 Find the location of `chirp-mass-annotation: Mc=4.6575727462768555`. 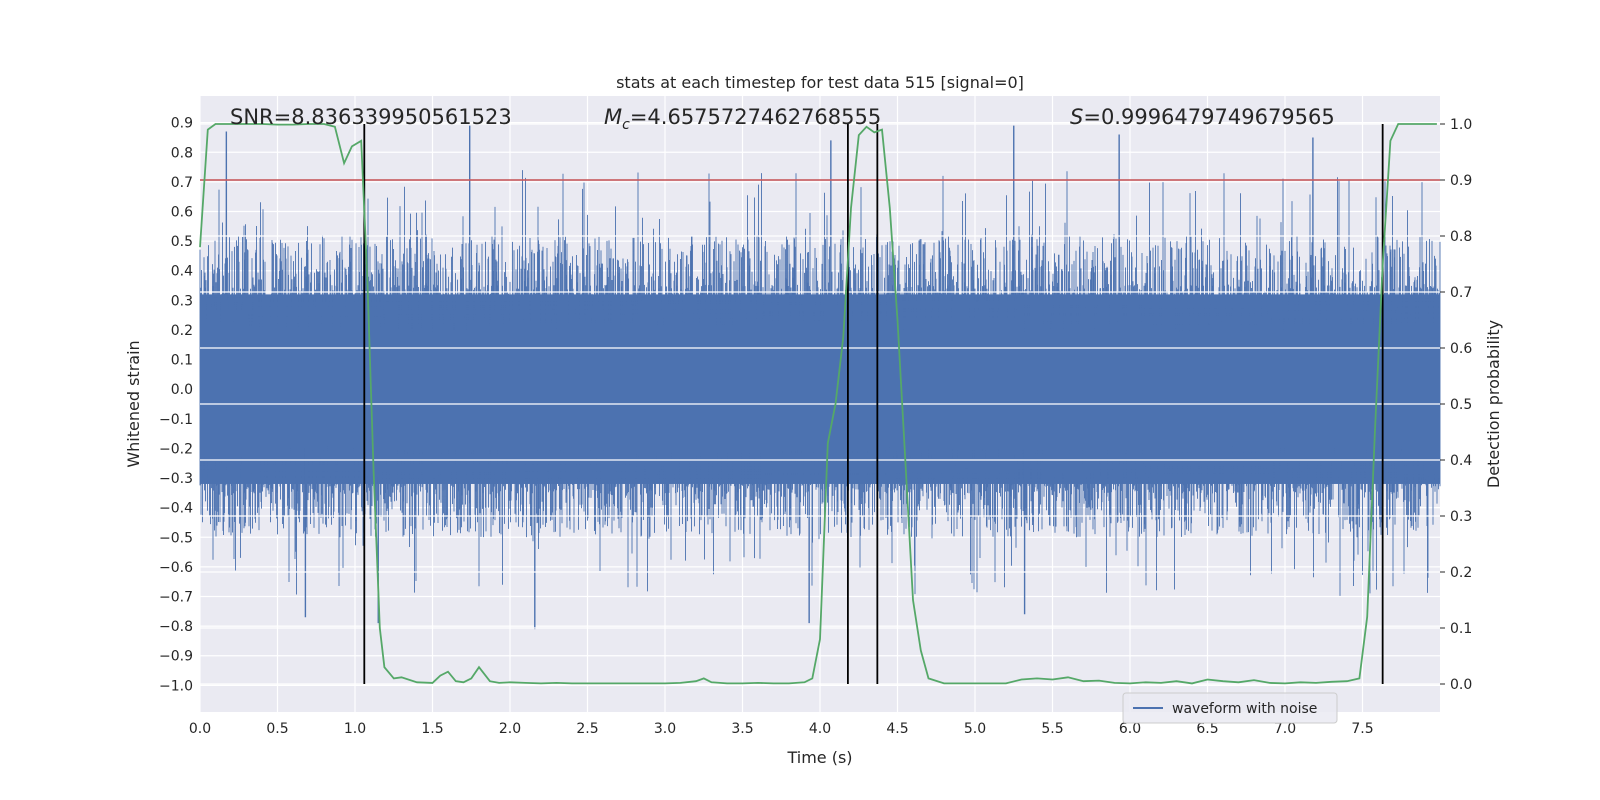

chirp-mass-annotation: Mc=4.6575727462768555 is located at coordinates (742, 119).